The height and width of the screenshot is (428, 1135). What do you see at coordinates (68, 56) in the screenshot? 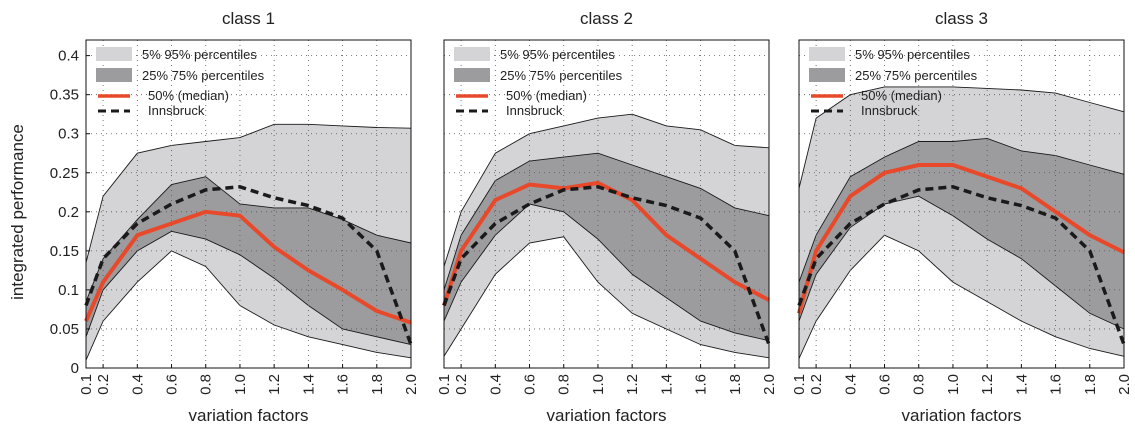
I see `y-tick-label: 0.4` at bounding box center [68, 56].